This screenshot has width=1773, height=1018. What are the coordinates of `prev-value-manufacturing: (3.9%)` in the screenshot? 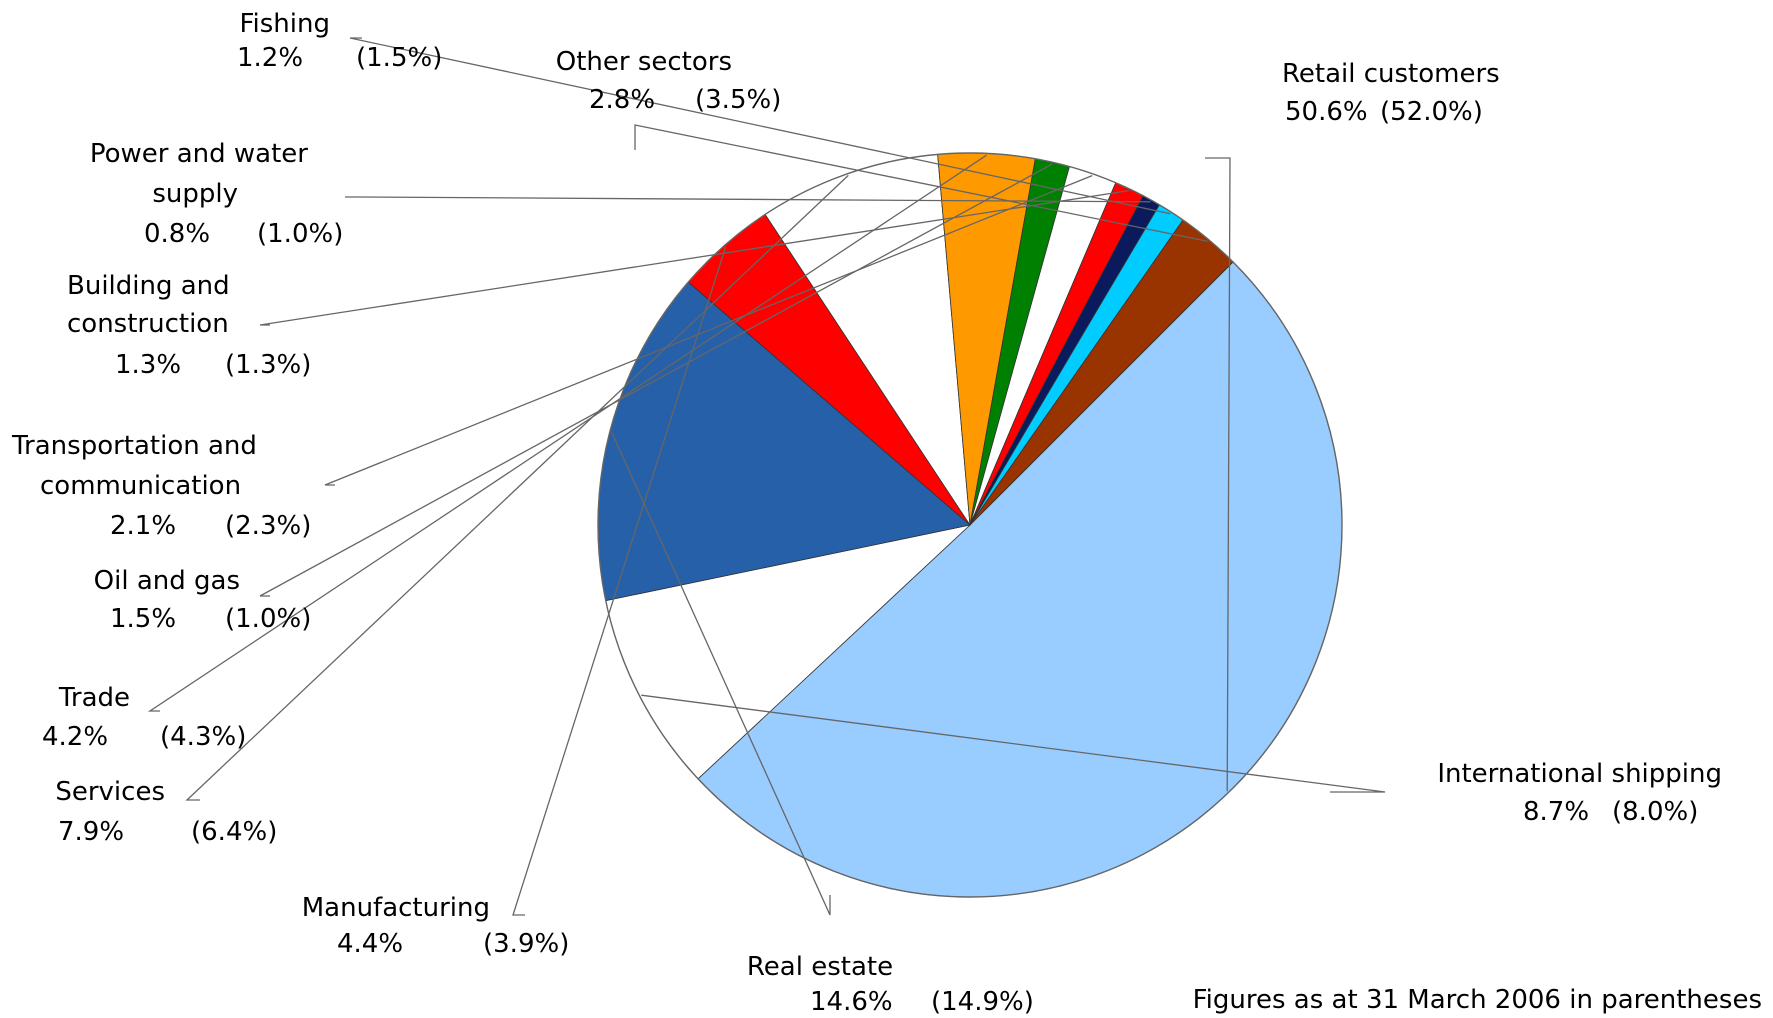 It's located at (526, 944).